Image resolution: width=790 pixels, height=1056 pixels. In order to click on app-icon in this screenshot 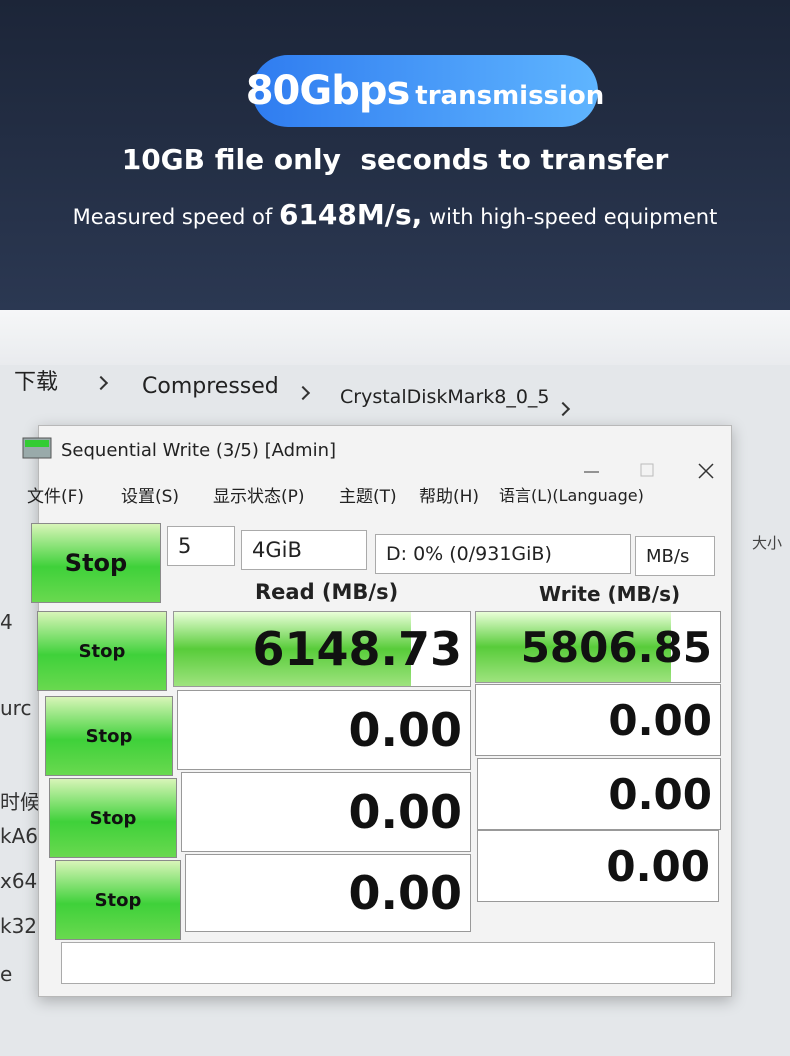, I will do `click(37, 448)`.